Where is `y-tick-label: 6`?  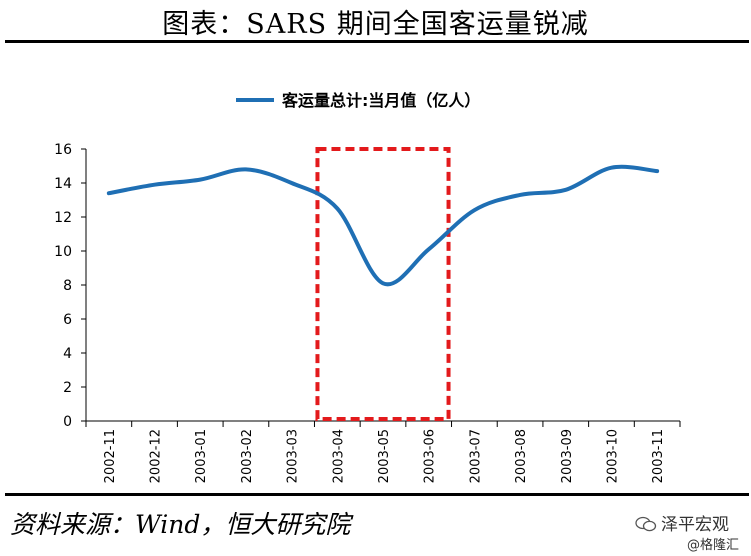 y-tick-label: 6 is located at coordinates (67, 320).